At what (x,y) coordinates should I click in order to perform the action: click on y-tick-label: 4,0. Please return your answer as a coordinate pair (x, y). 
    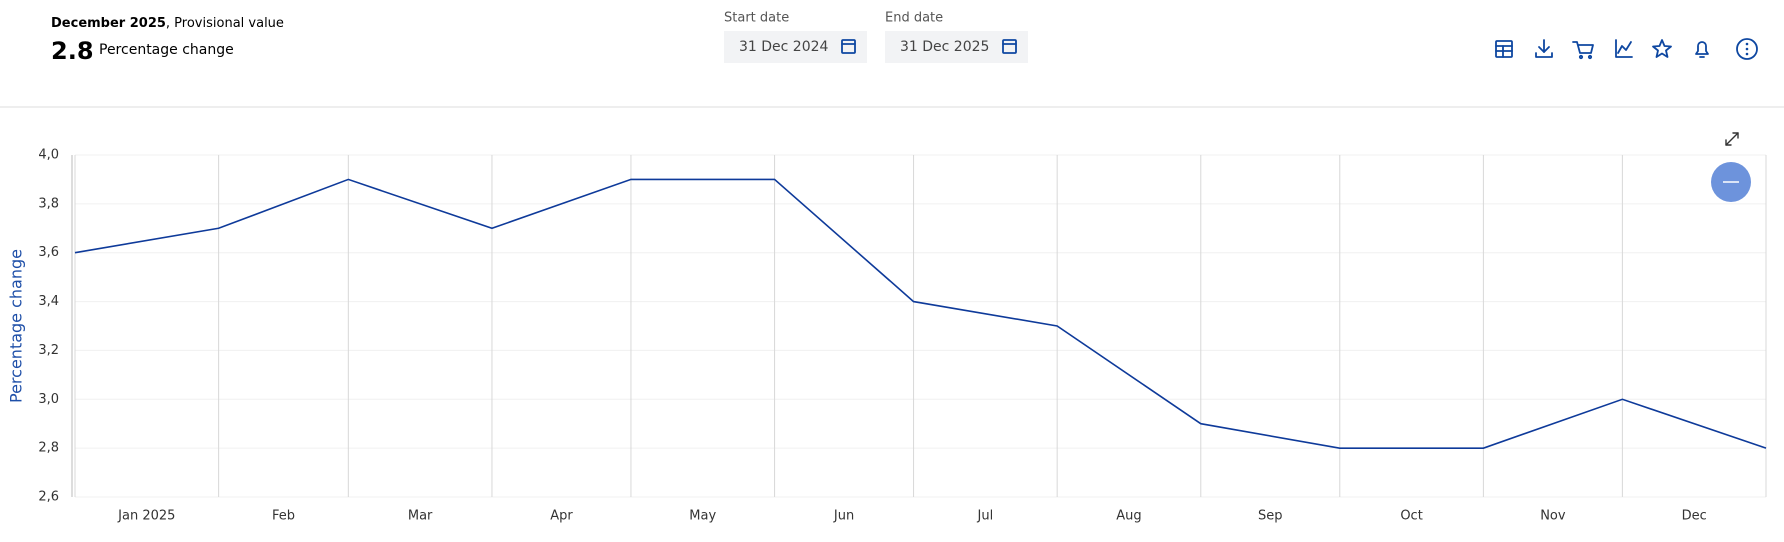
    Looking at the image, I should click on (48, 155).